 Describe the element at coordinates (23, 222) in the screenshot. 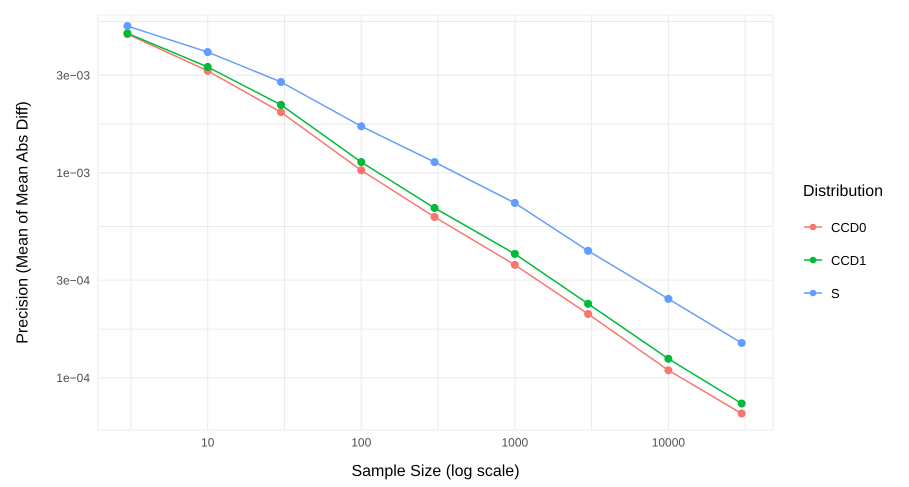

I see `y-axis-title: Precision (Mean of Mean Abs Diff)` at that location.